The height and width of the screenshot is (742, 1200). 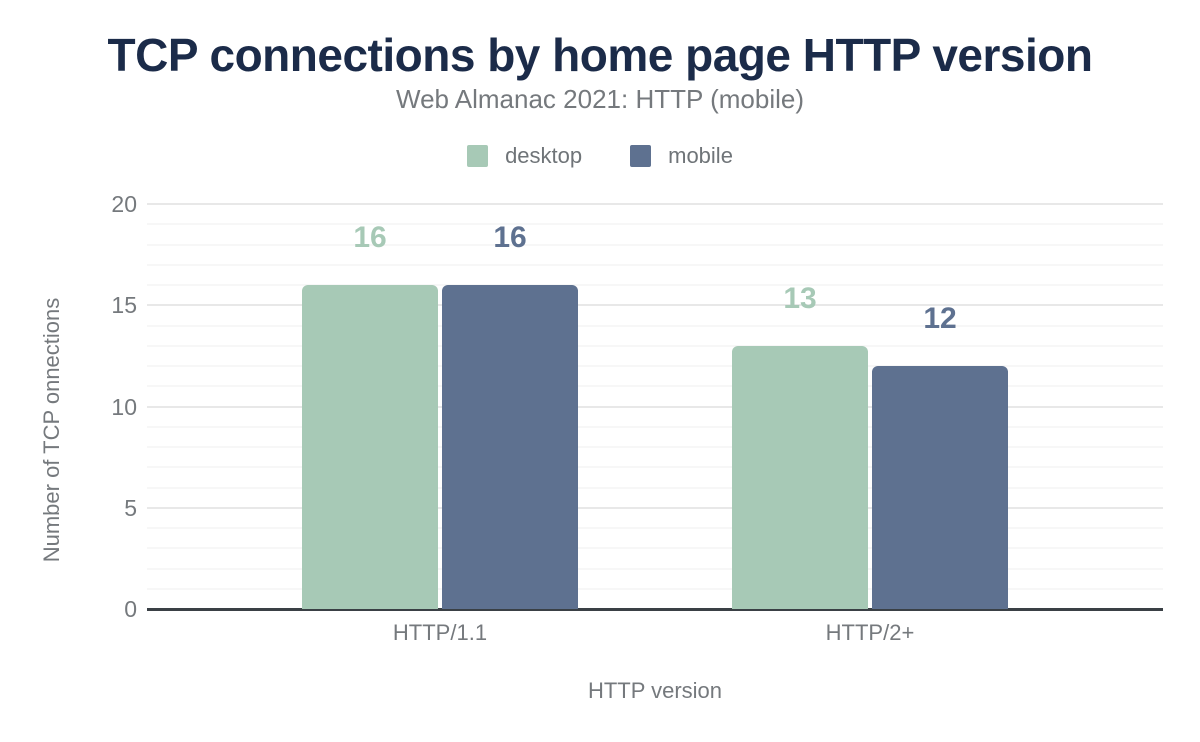 What do you see at coordinates (600, 99) in the screenshot?
I see `chart-subtitle: Web Almanac 2021: HTTP (mobile)` at bounding box center [600, 99].